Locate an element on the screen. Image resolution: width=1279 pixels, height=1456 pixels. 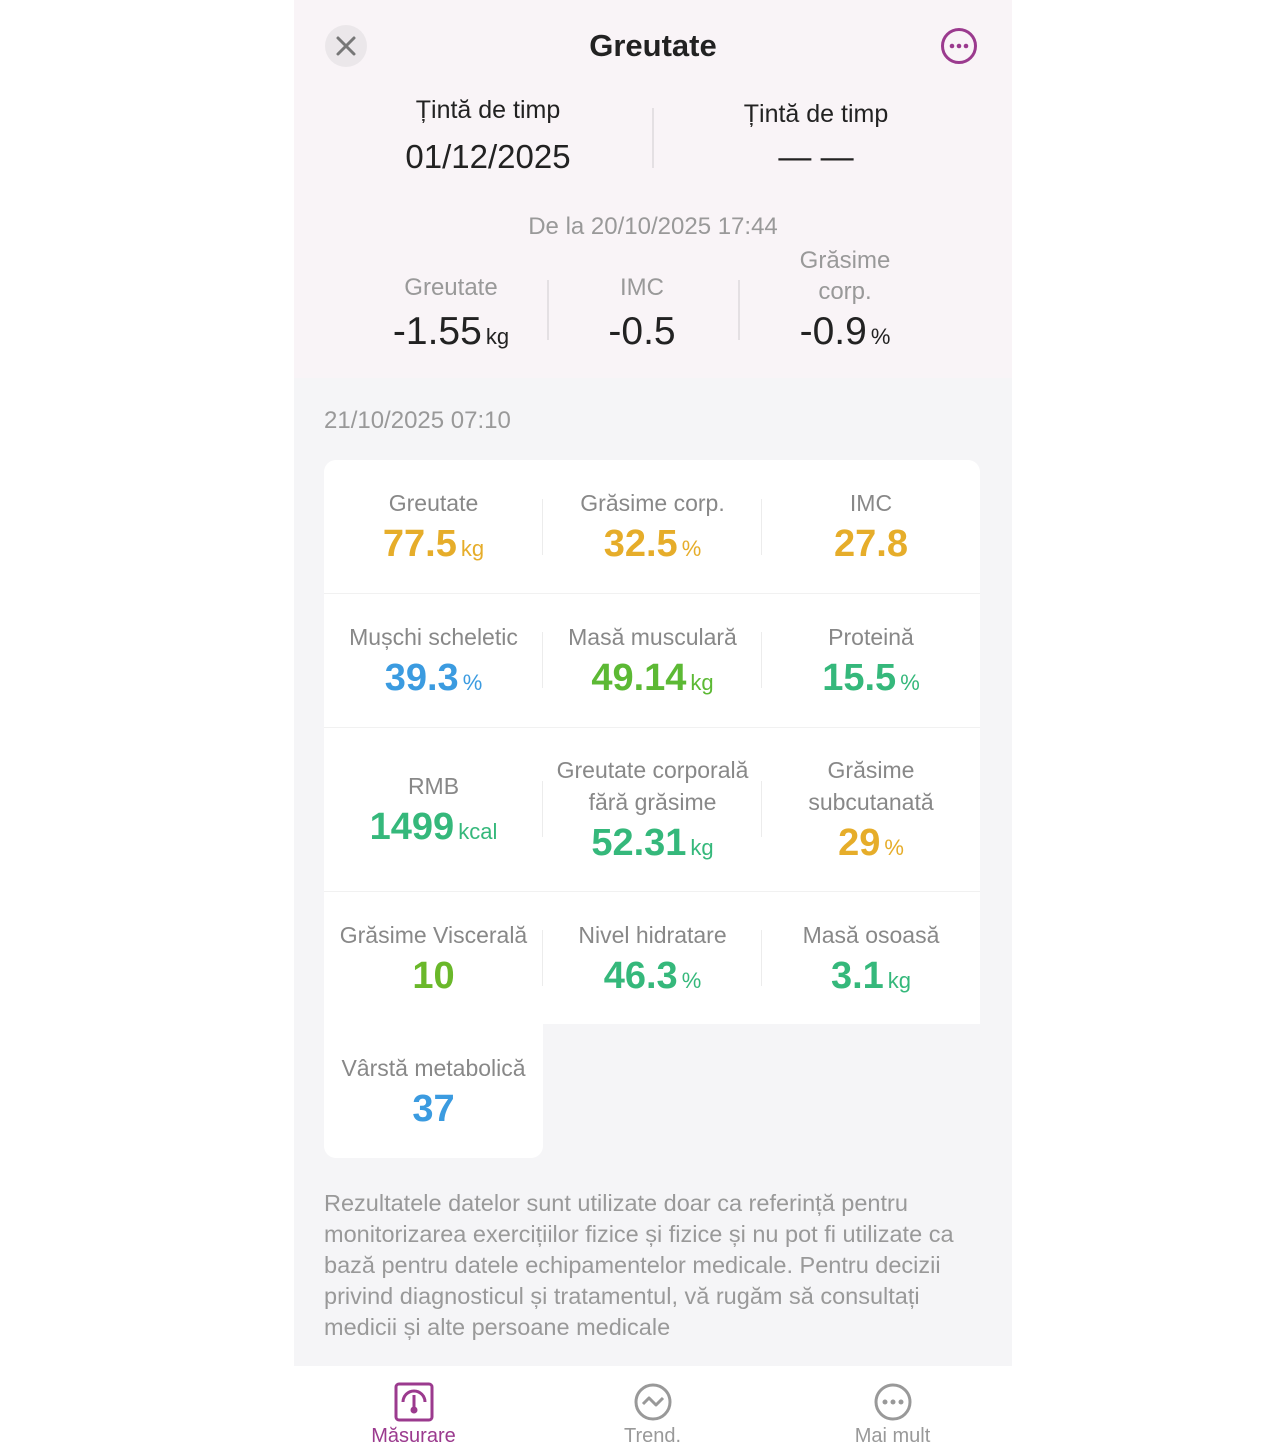
metric-label: Vârstă metabolică is located at coordinates (433, 1067).